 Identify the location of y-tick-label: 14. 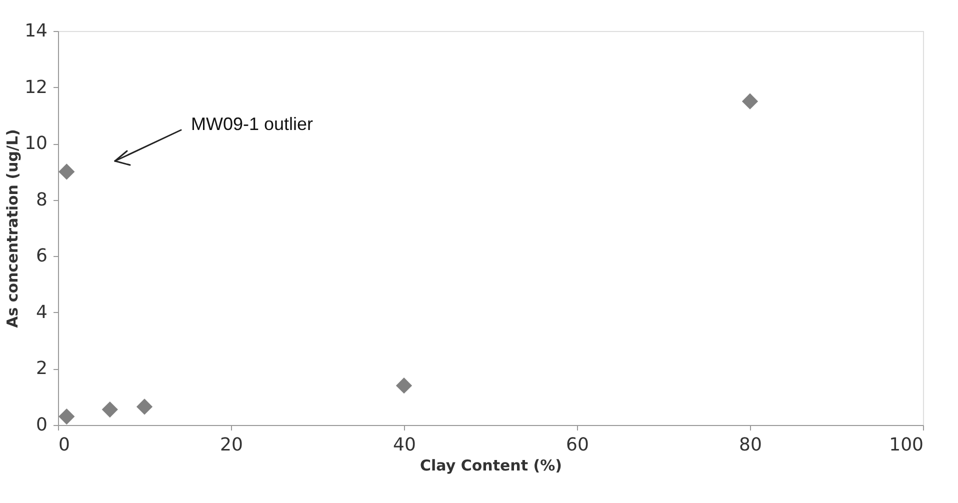
(36, 31).